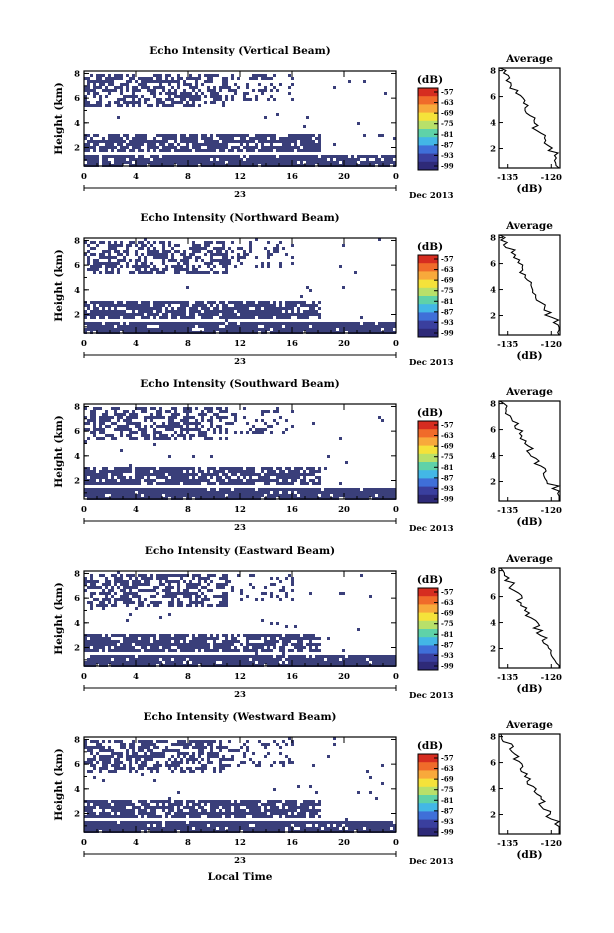 The width and height of the screenshot is (614, 933). I want to click on colorbar-unit: (dB), so click(430, 413).